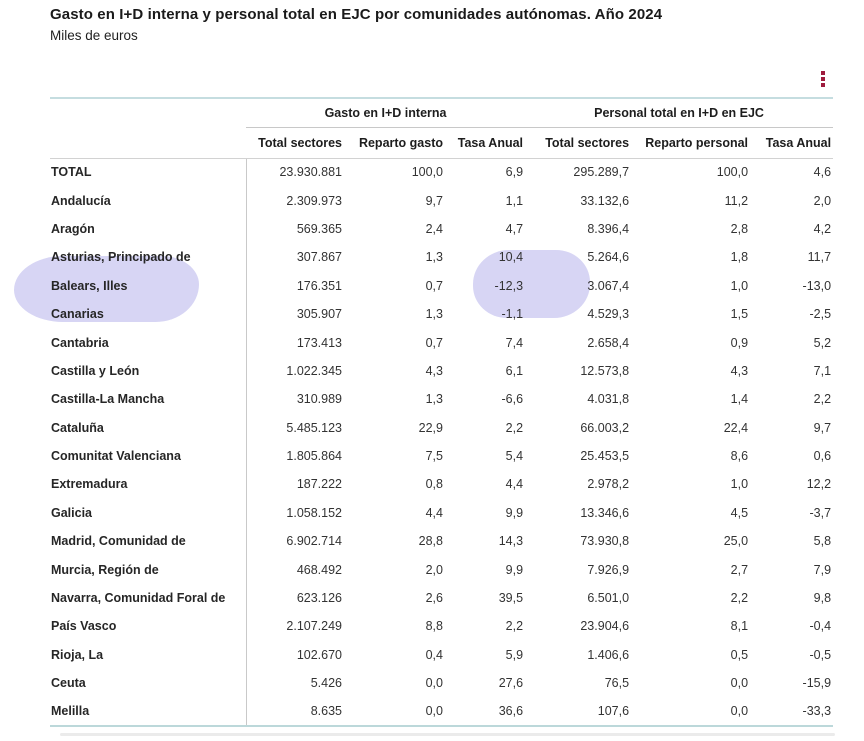 The image size is (864, 741). Describe the element at coordinates (820, 512) in the screenshot. I see `cell-value: -3,7` at that location.